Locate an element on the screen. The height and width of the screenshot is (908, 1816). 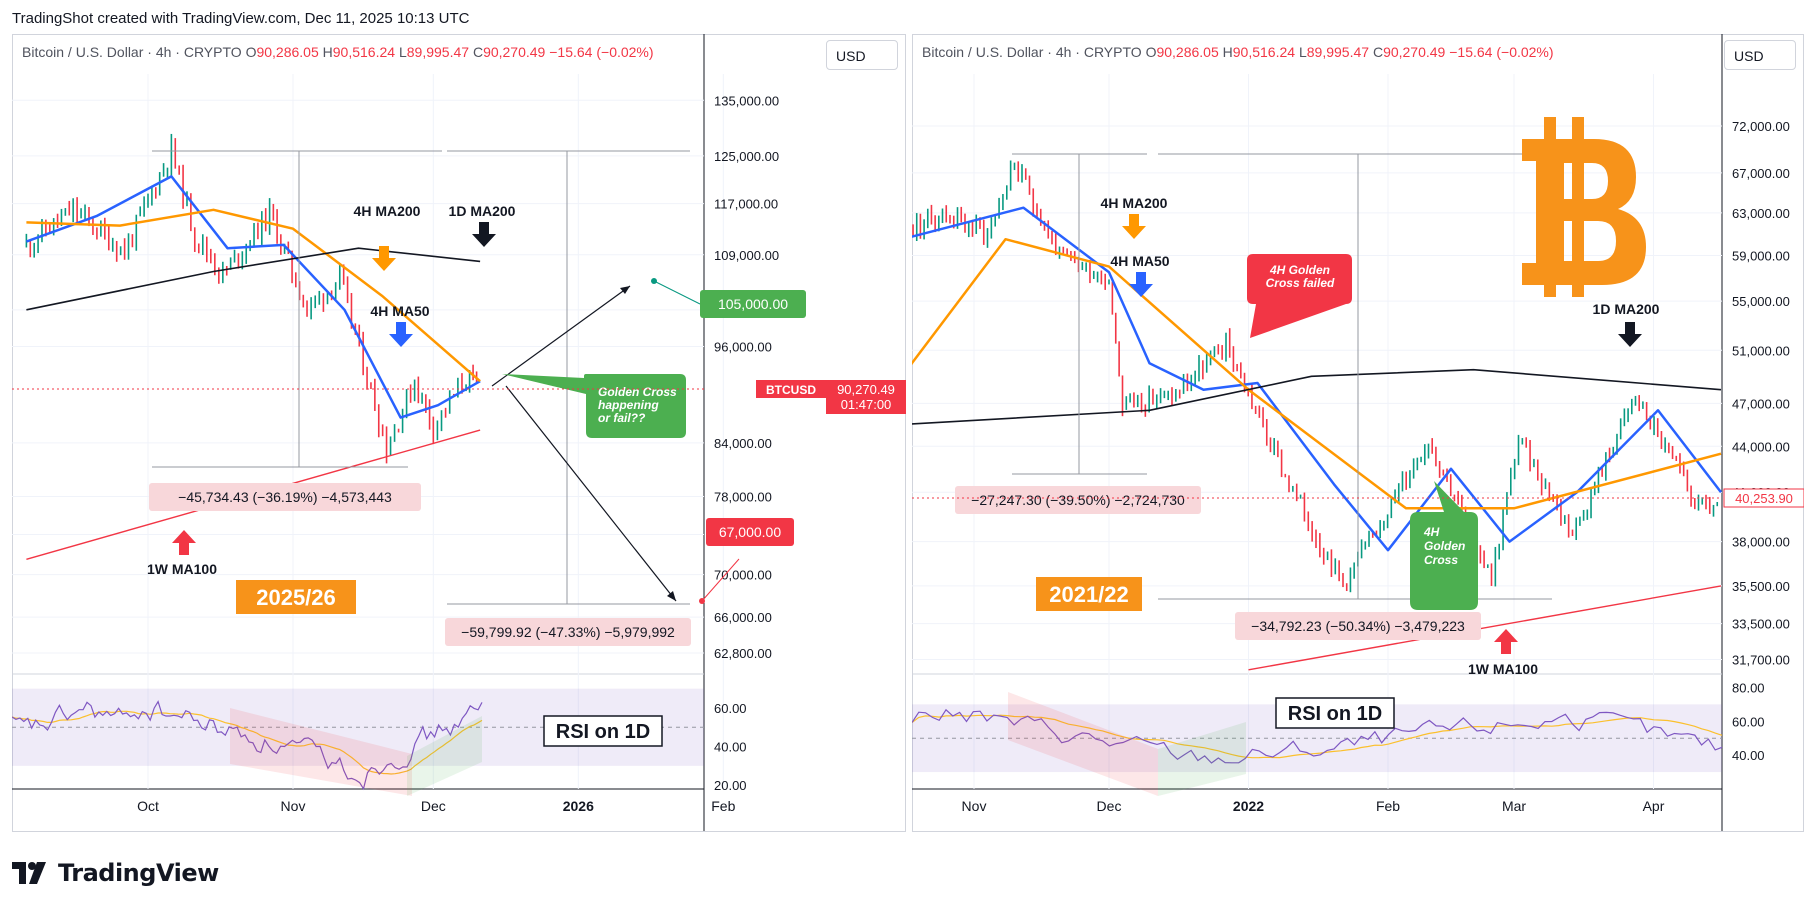
y-tick-label: 35,500.00 is located at coordinates (1761, 586).